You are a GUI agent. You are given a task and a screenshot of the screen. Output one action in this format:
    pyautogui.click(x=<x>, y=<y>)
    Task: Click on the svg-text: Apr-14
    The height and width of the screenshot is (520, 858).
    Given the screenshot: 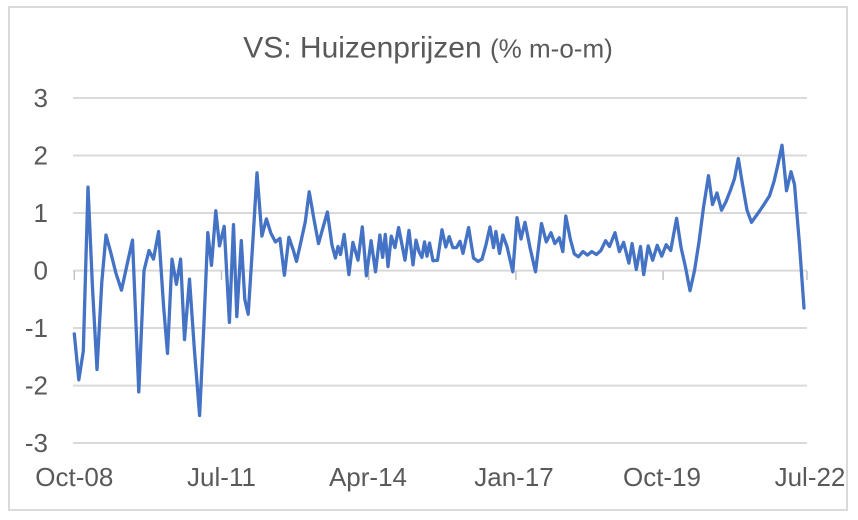 What is the action you would take?
    pyautogui.click(x=368, y=477)
    